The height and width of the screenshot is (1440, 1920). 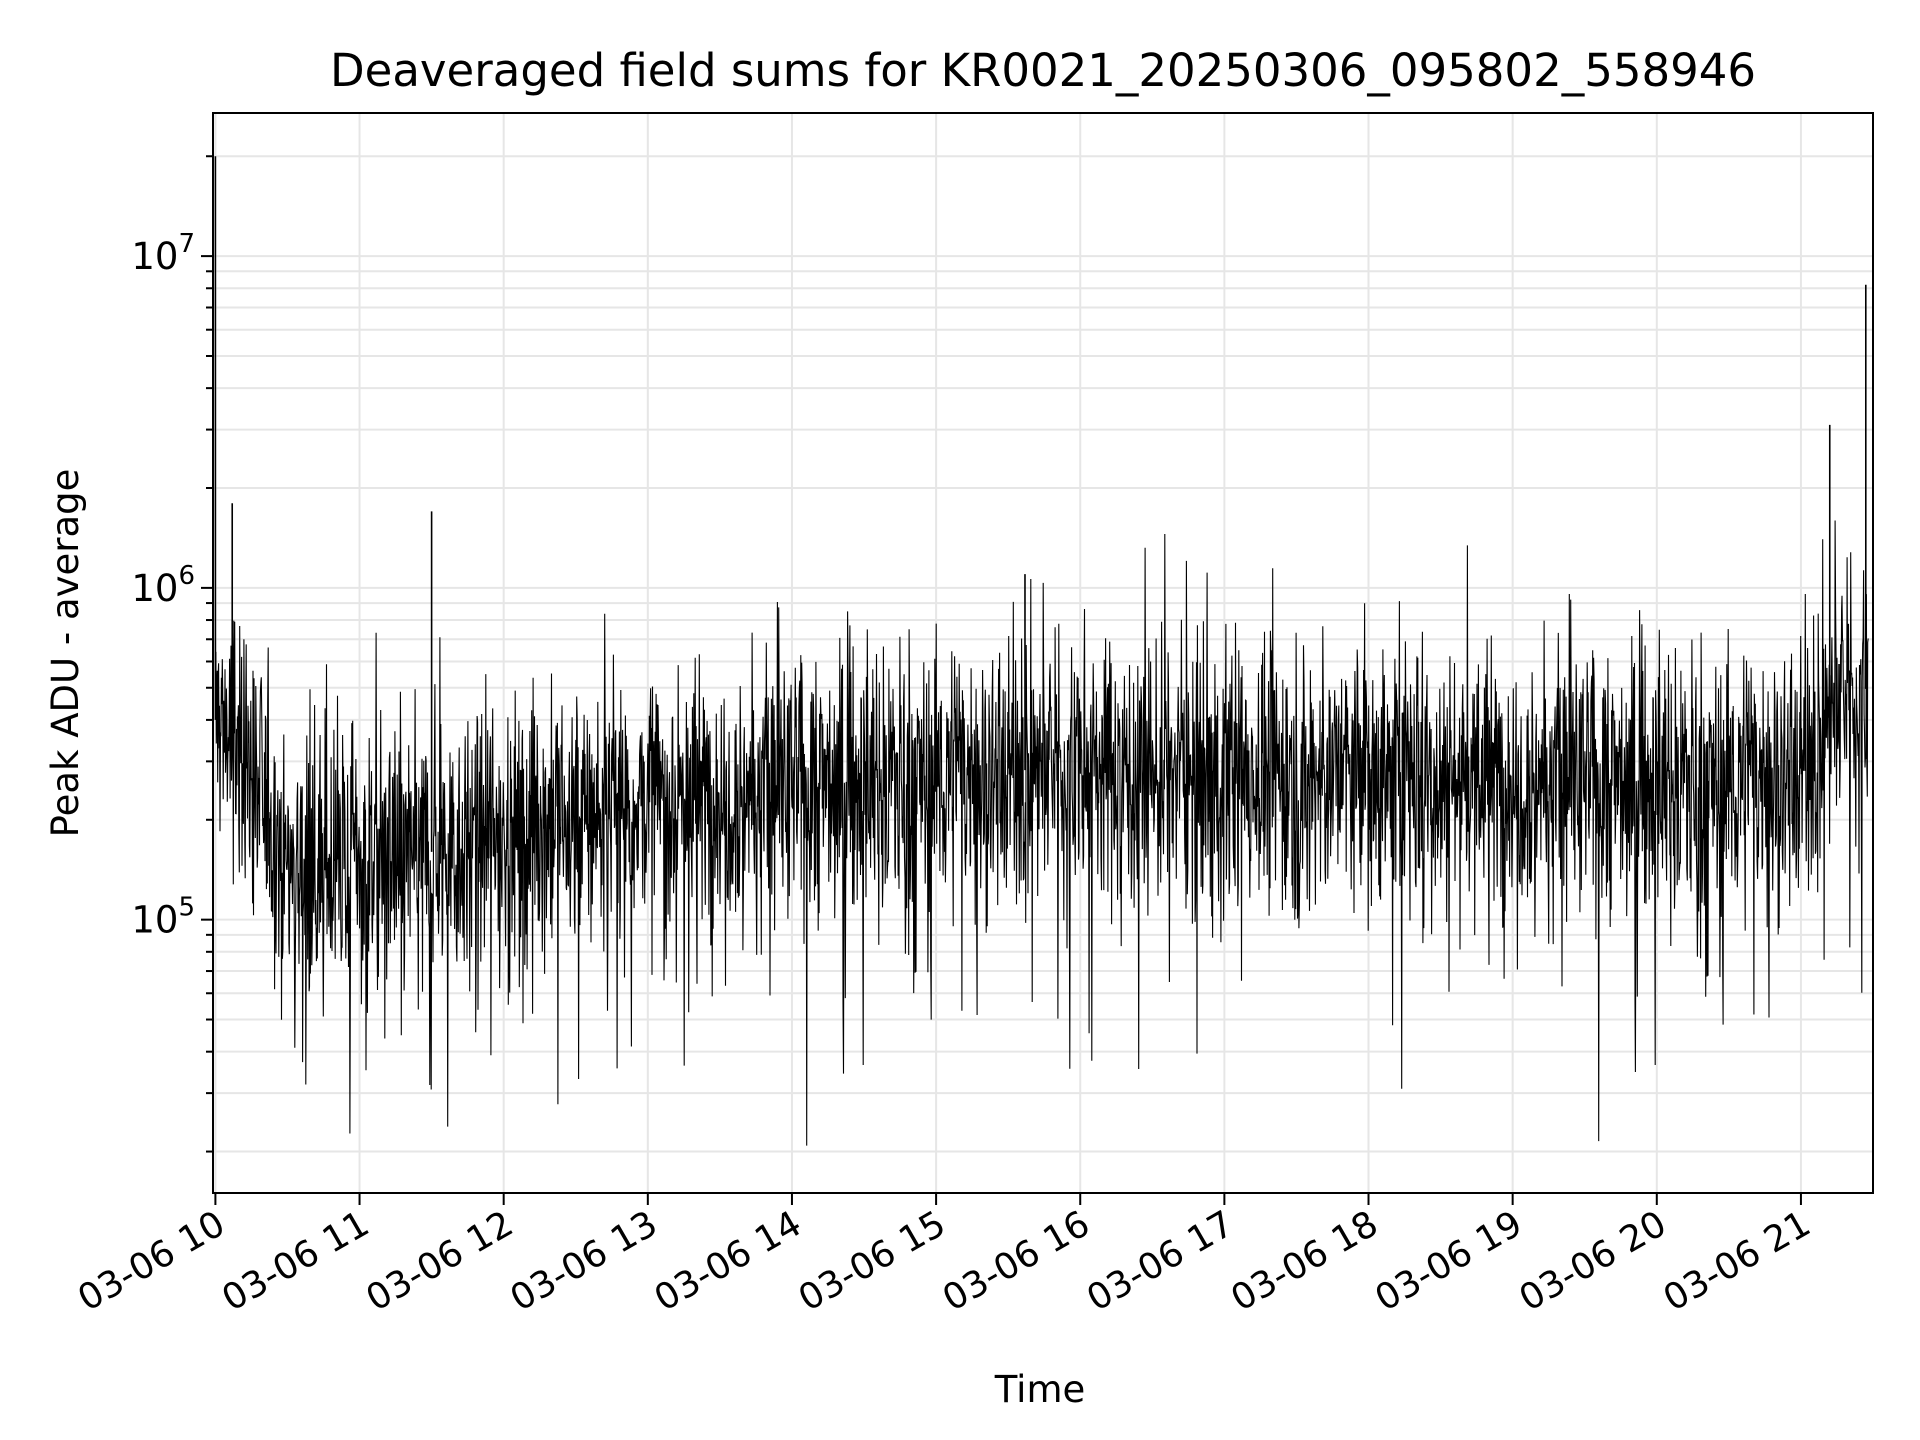 What do you see at coordinates (65, 653) in the screenshot?
I see `y-axis-label: Peak ADU - average` at bounding box center [65, 653].